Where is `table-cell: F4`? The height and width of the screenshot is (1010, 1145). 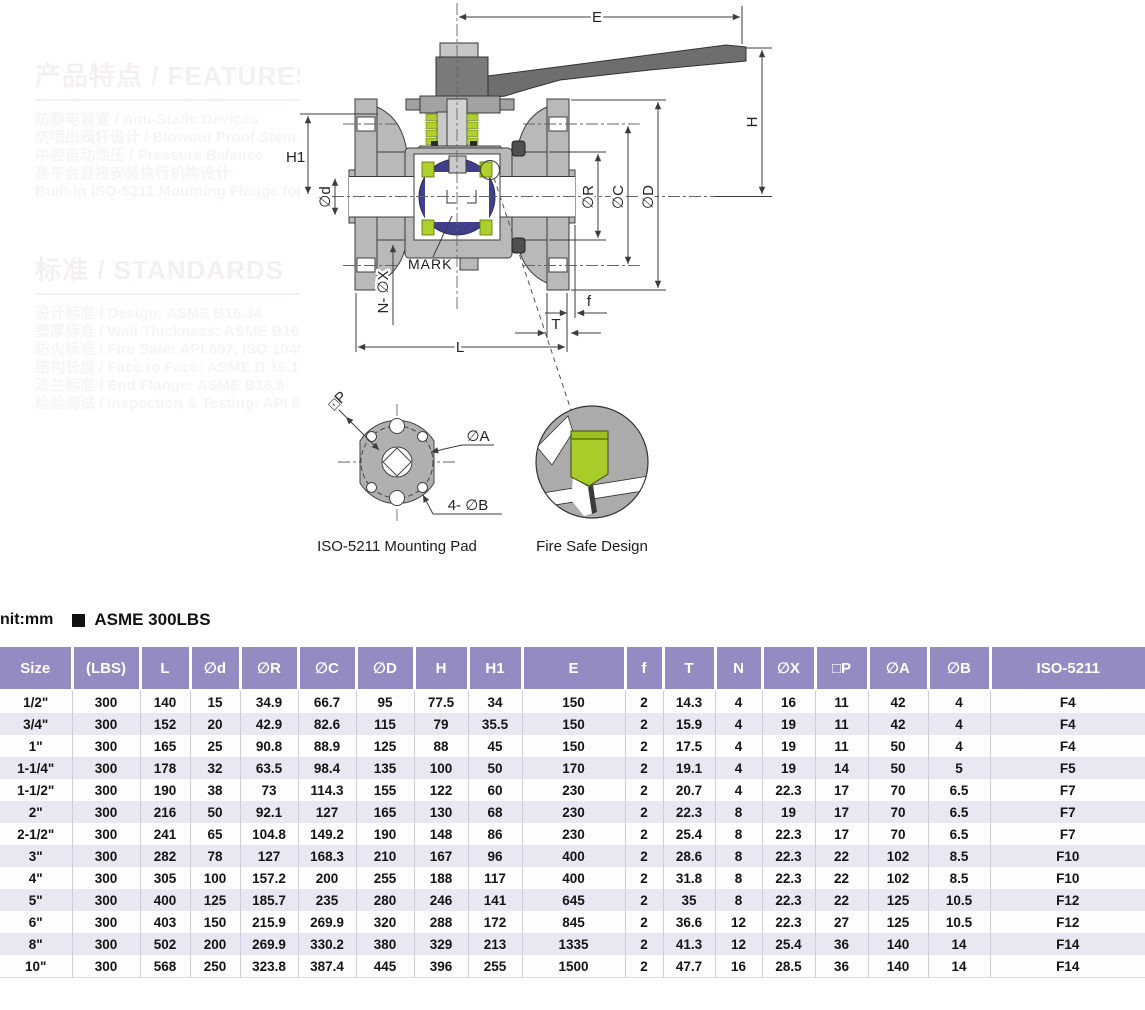
table-cell: F4 is located at coordinates (1067, 724).